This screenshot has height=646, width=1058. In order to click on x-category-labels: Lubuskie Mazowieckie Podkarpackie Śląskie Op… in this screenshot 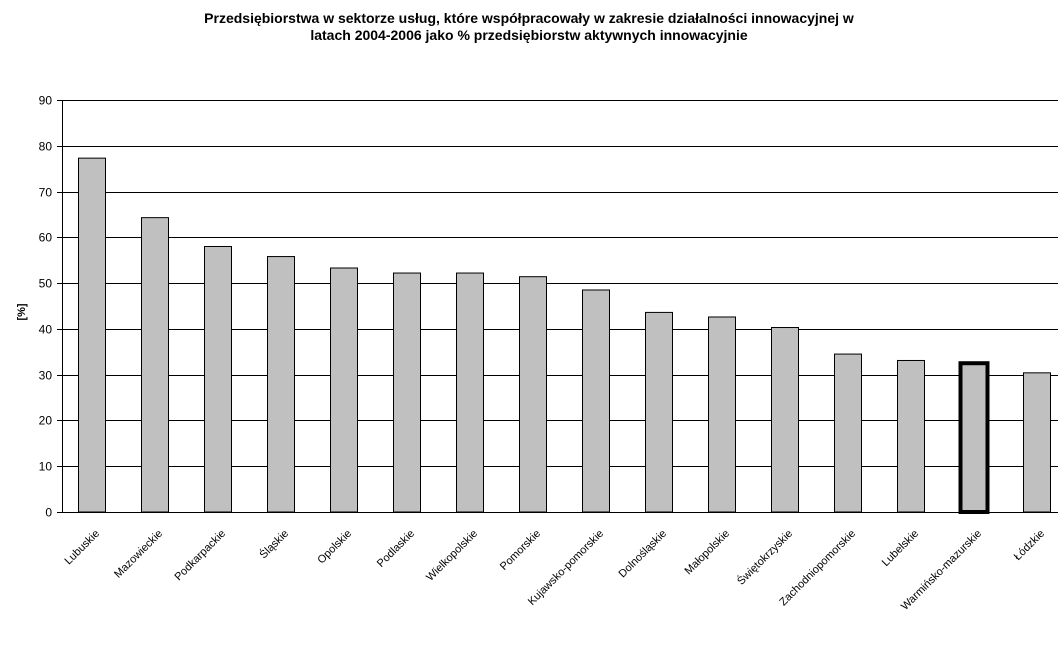, I will do `click(554, 570)`.